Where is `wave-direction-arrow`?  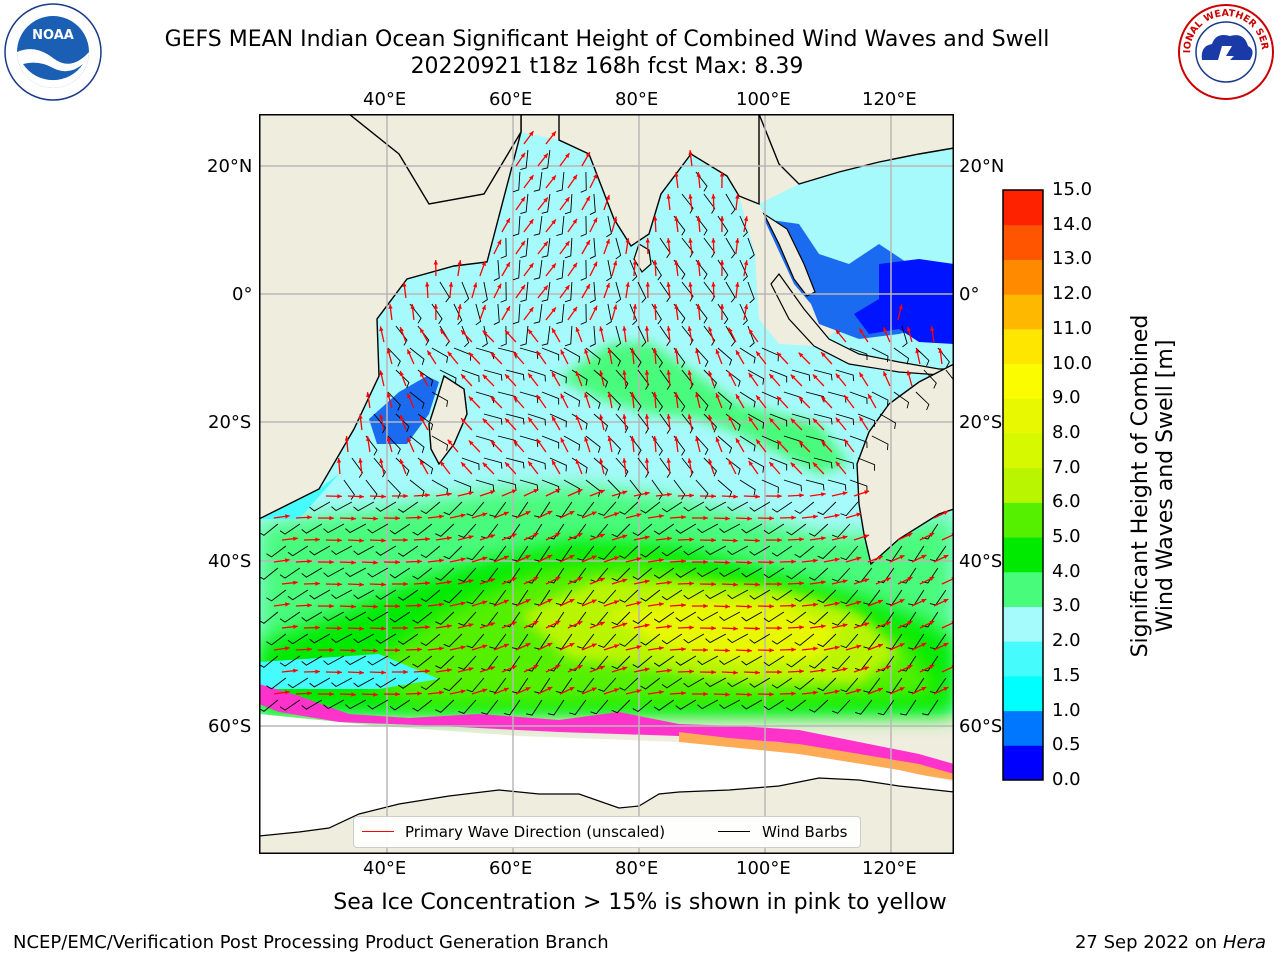 wave-direction-arrow is located at coordinates (947, 669).